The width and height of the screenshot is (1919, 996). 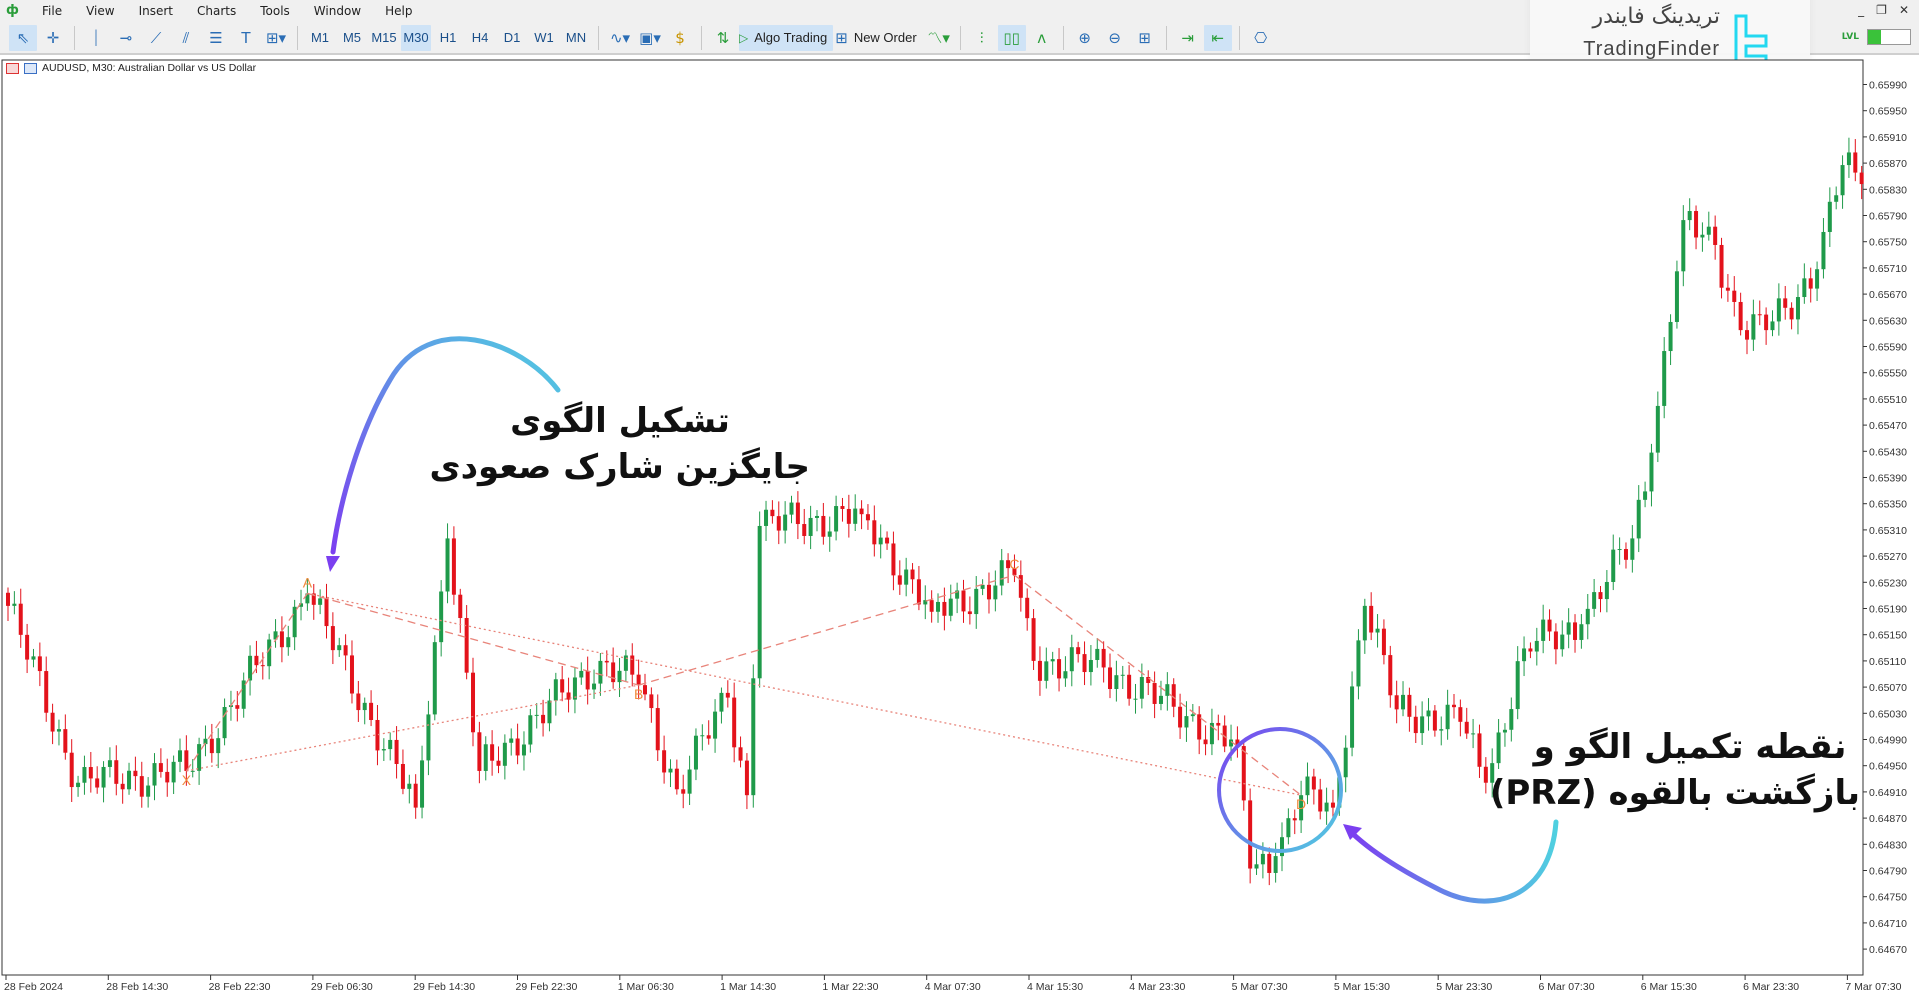 I want to click on pattern-leg-bc, so click(x=826, y=630).